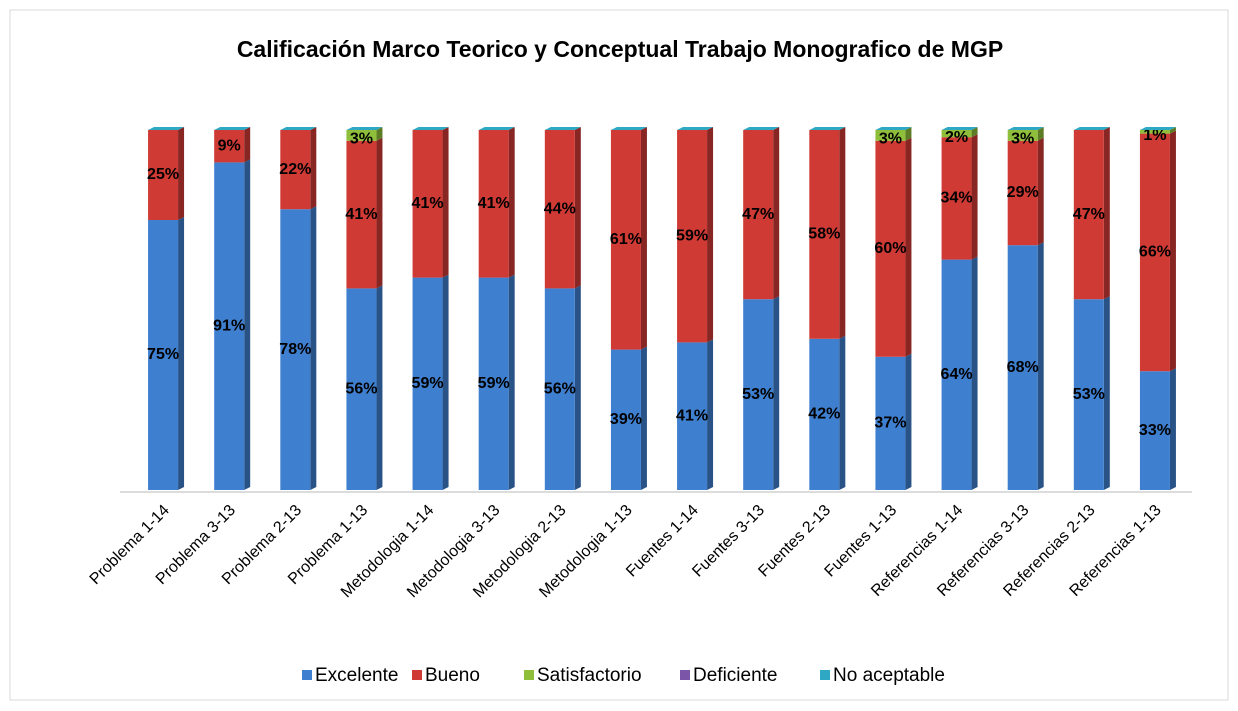 The image size is (1238, 711). Describe the element at coordinates (824, 414) in the screenshot. I see `data-label: 42%` at that location.